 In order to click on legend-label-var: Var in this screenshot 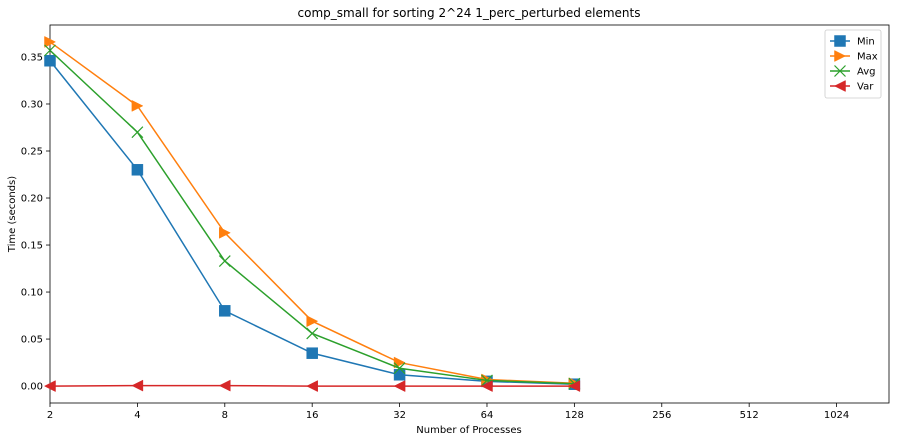, I will do `click(865, 87)`.